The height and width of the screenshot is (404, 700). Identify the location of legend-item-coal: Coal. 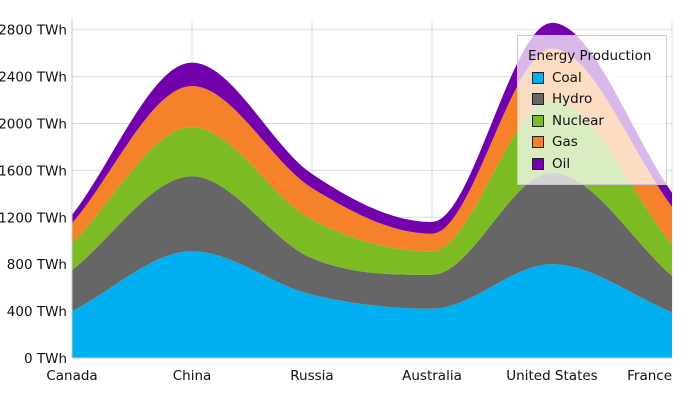
(597, 78).